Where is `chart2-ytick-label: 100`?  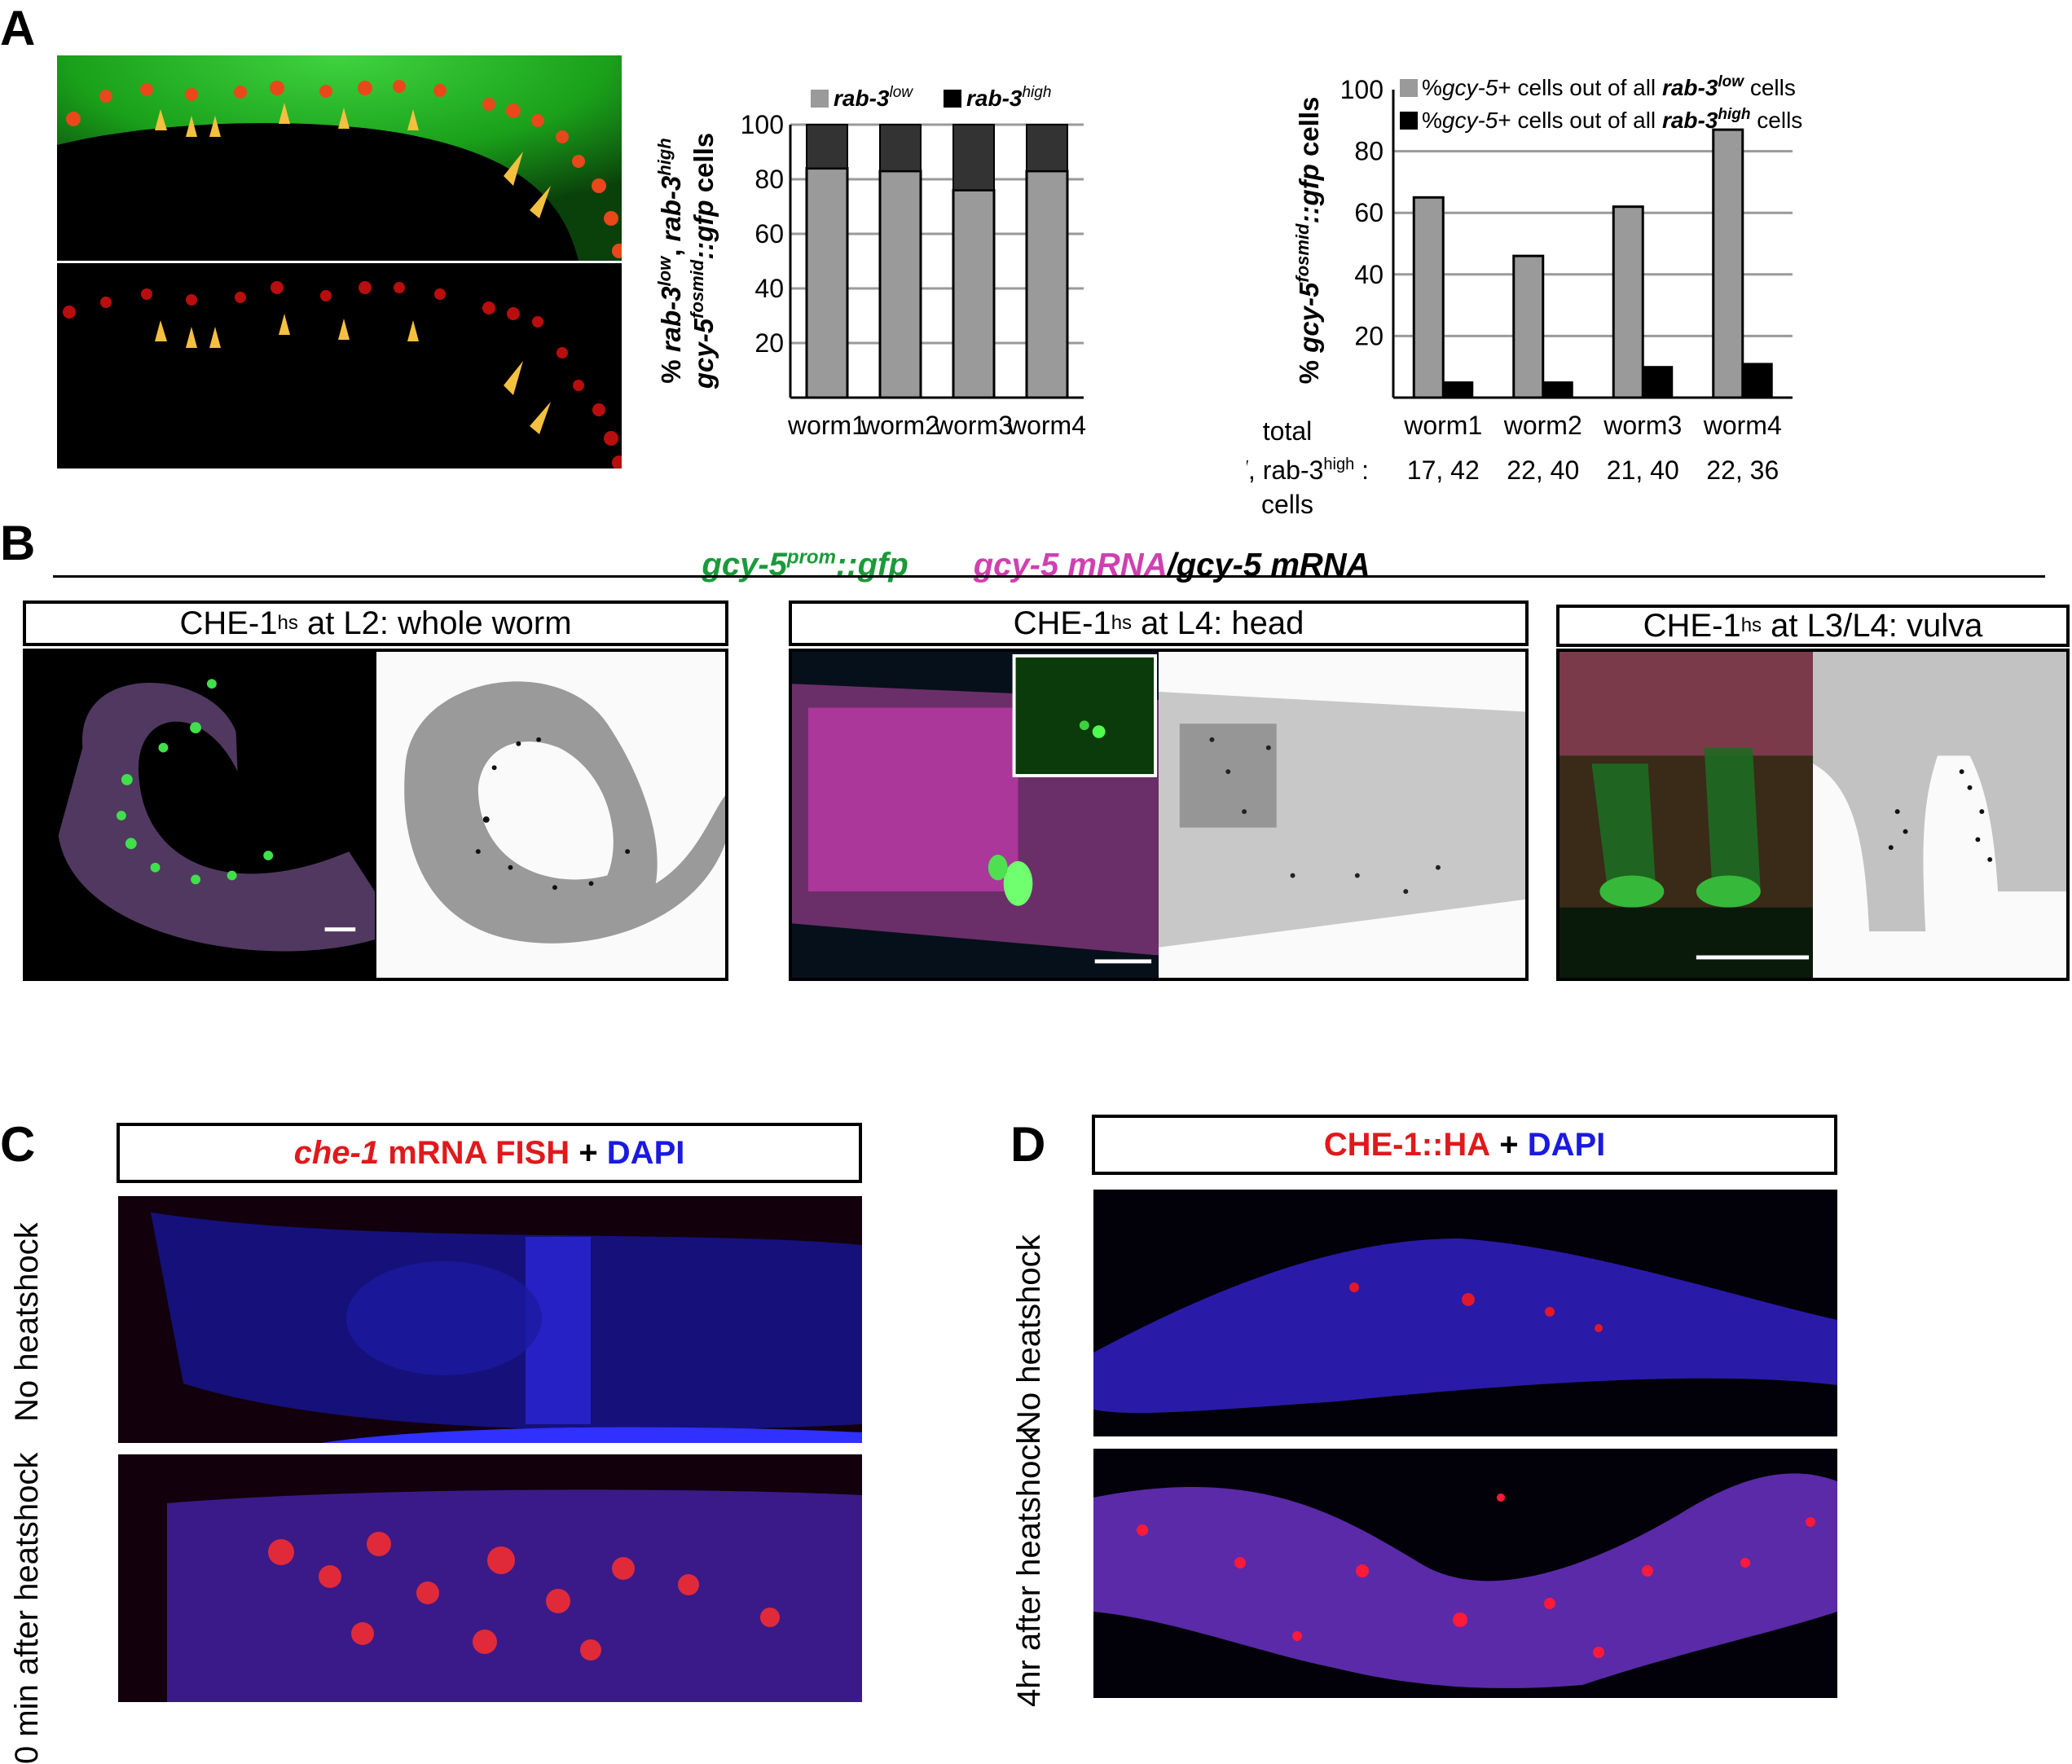
chart2-ytick-label: 100 is located at coordinates (1362, 89).